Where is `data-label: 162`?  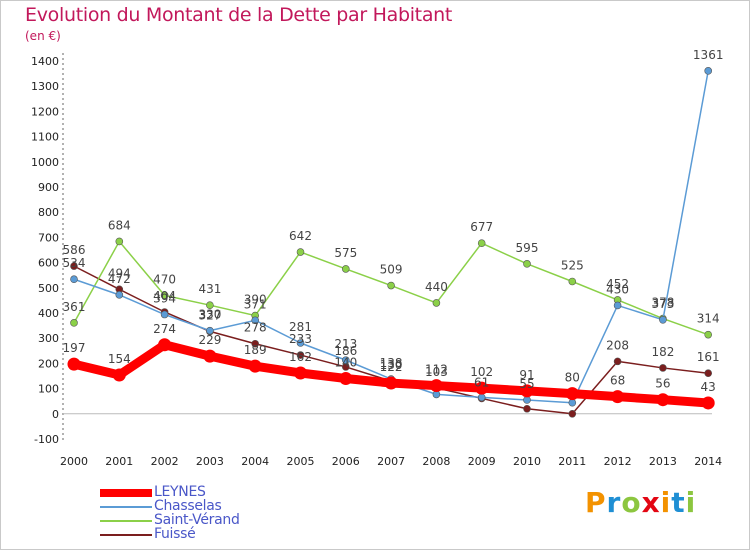 data-label: 162 is located at coordinates (300, 357).